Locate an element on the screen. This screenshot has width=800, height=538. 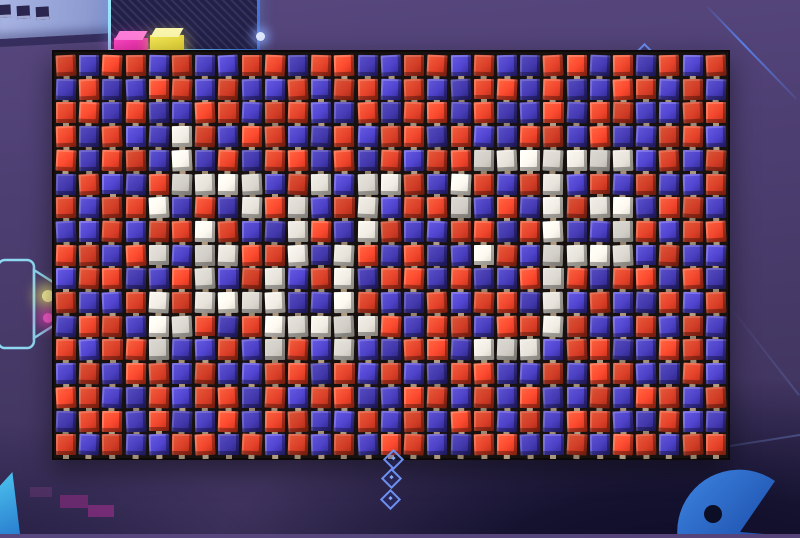
slab-panel is located at coordinates (66, 27).